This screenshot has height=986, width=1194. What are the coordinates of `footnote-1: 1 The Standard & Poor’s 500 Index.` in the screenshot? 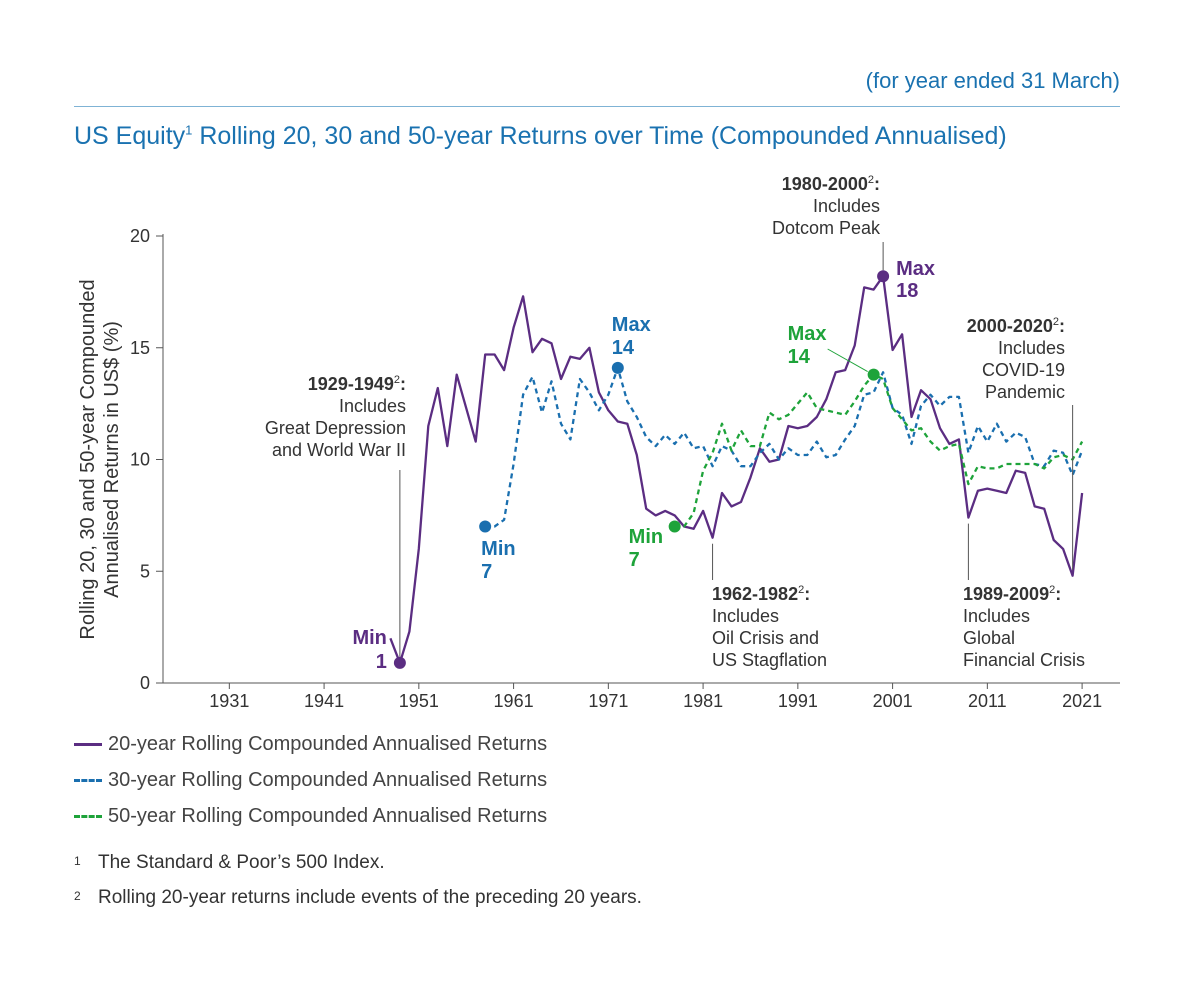 It's located at (358, 869).